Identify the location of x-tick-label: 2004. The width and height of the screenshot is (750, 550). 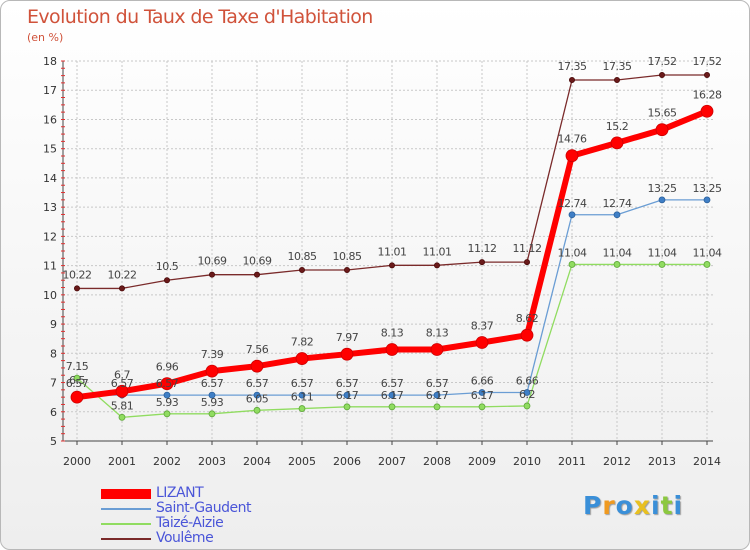
(257, 461).